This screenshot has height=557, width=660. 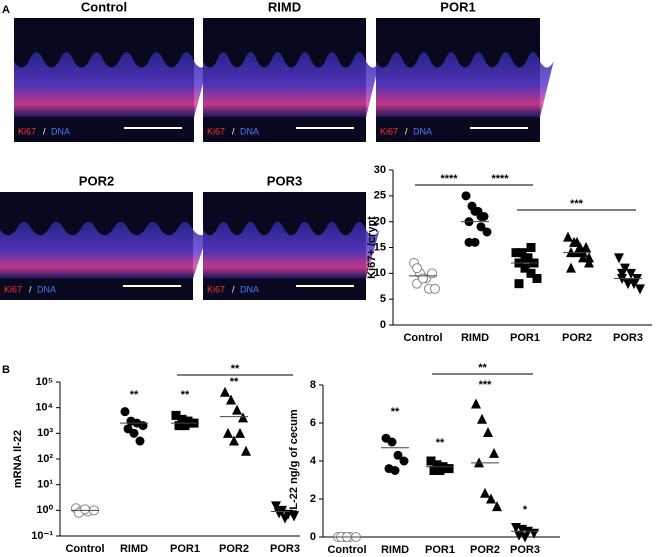 What do you see at coordinates (457, 7) in the screenshot?
I see `image-title: POR1` at bounding box center [457, 7].